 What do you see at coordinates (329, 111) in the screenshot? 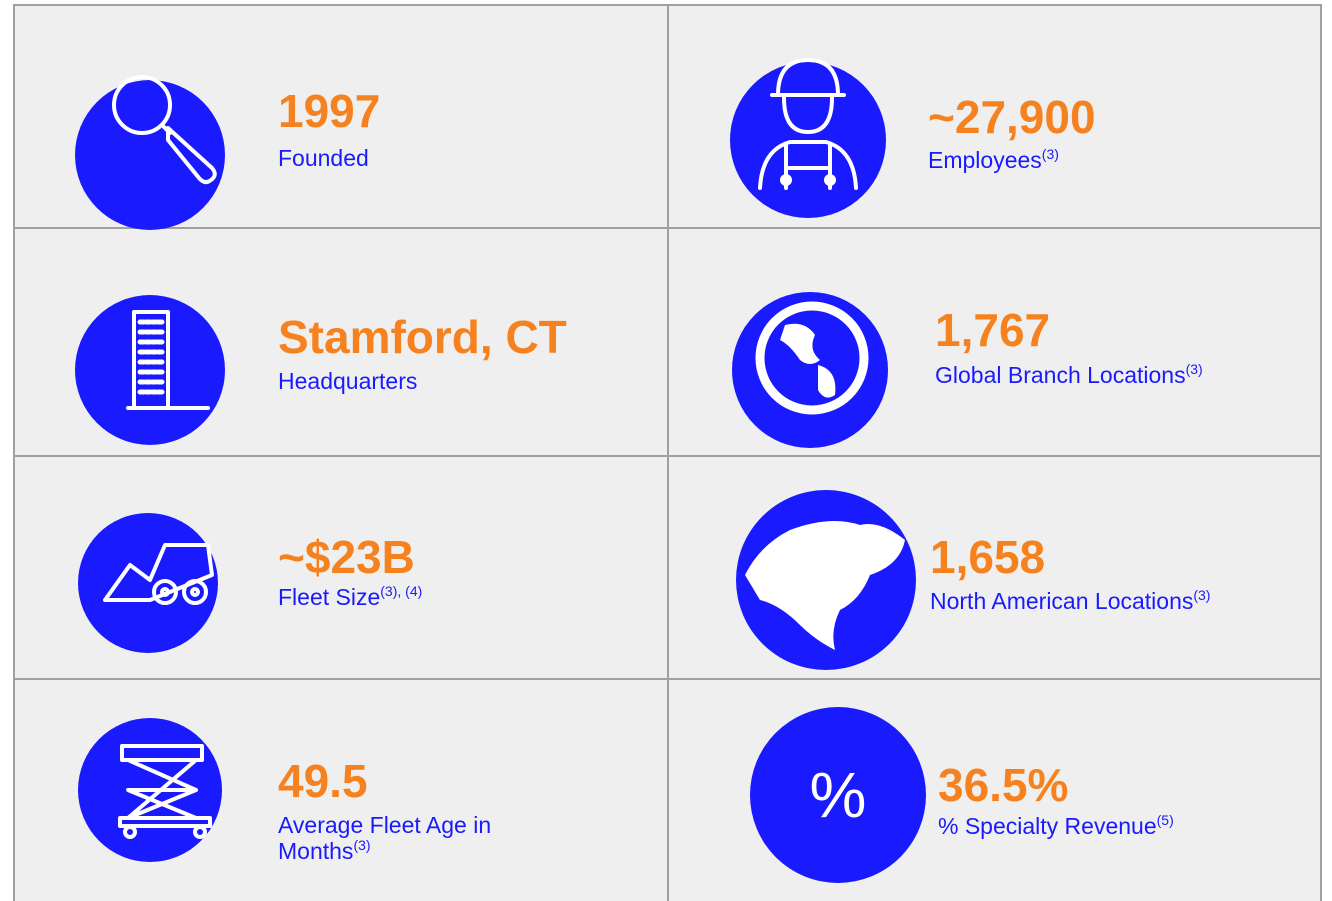
I see `stat-value: 1997` at bounding box center [329, 111].